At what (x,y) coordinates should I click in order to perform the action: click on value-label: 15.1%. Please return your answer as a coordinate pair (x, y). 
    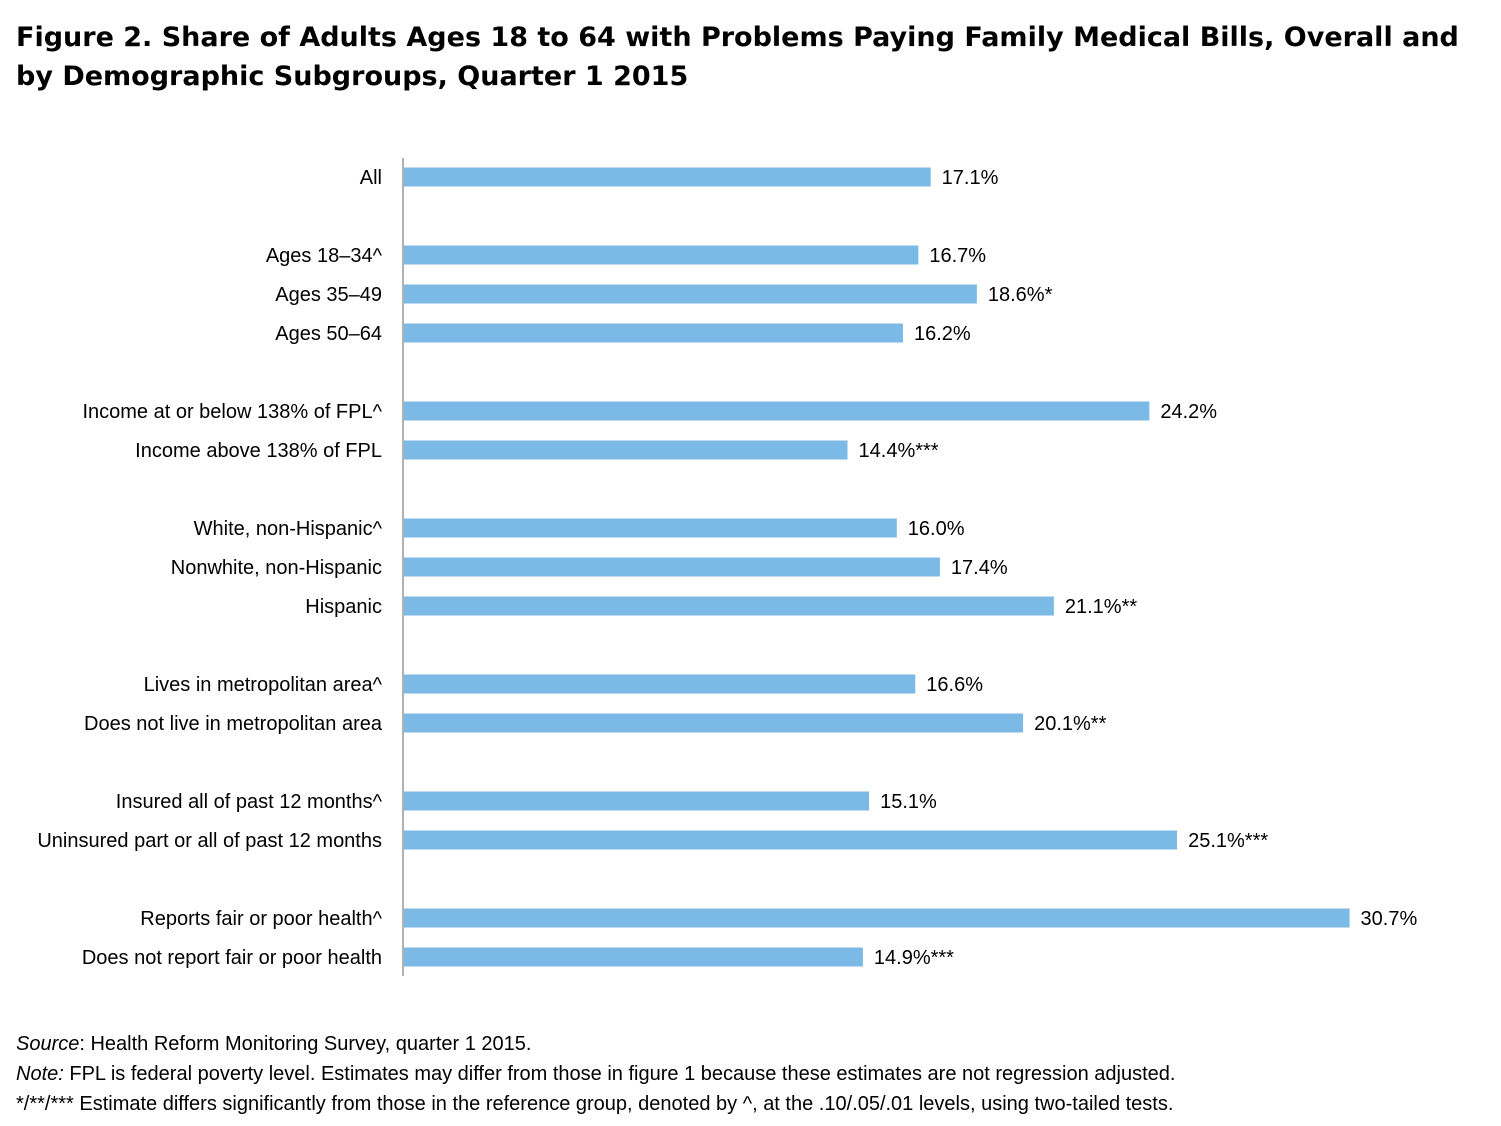
    Looking at the image, I should click on (908, 802).